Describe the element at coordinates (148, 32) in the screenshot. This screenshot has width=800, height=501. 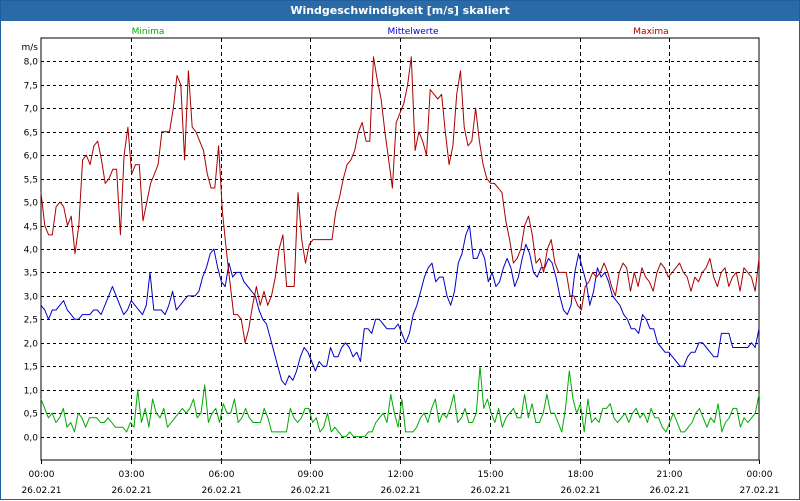
I see `legend-minima: Minima` at that location.